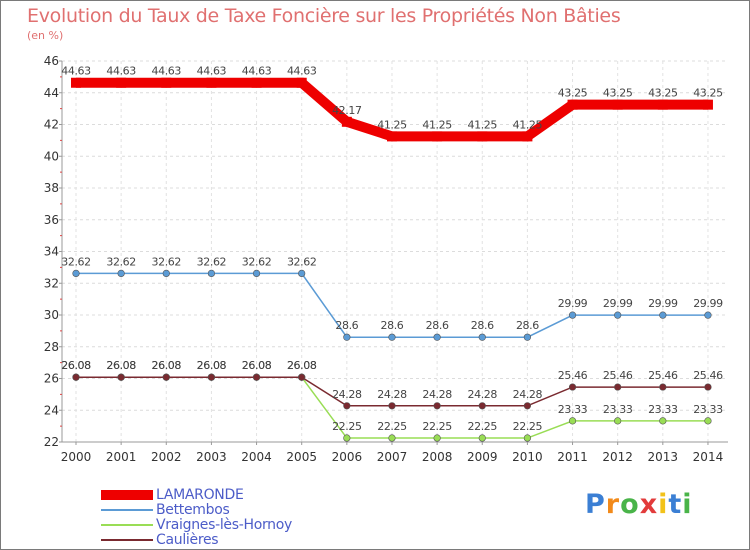 The width and height of the screenshot is (750, 550). I want to click on x-tick-label: 2001, so click(121, 457).